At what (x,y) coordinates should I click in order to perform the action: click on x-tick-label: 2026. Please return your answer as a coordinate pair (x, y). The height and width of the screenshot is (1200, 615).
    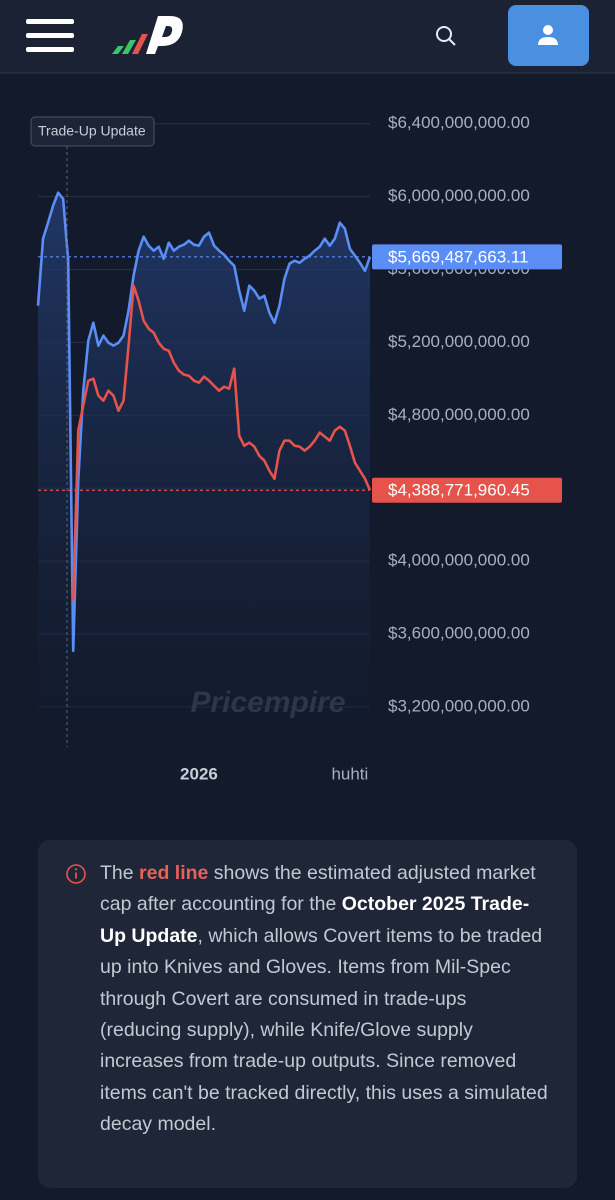
    Looking at the image, I should click on (199, 773).